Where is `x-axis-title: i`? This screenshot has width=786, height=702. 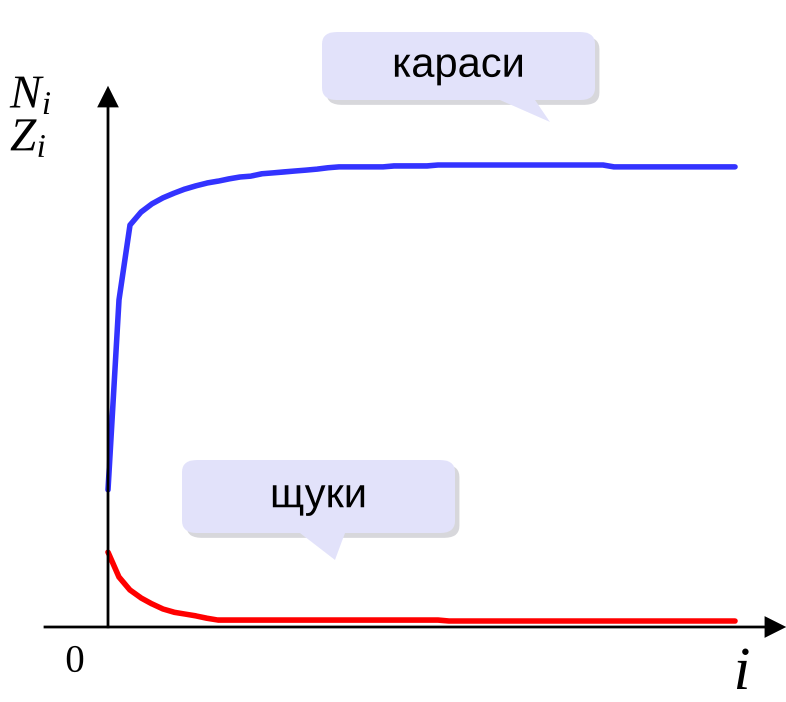 x-axis-title: i is located at coordinates (742, 668).